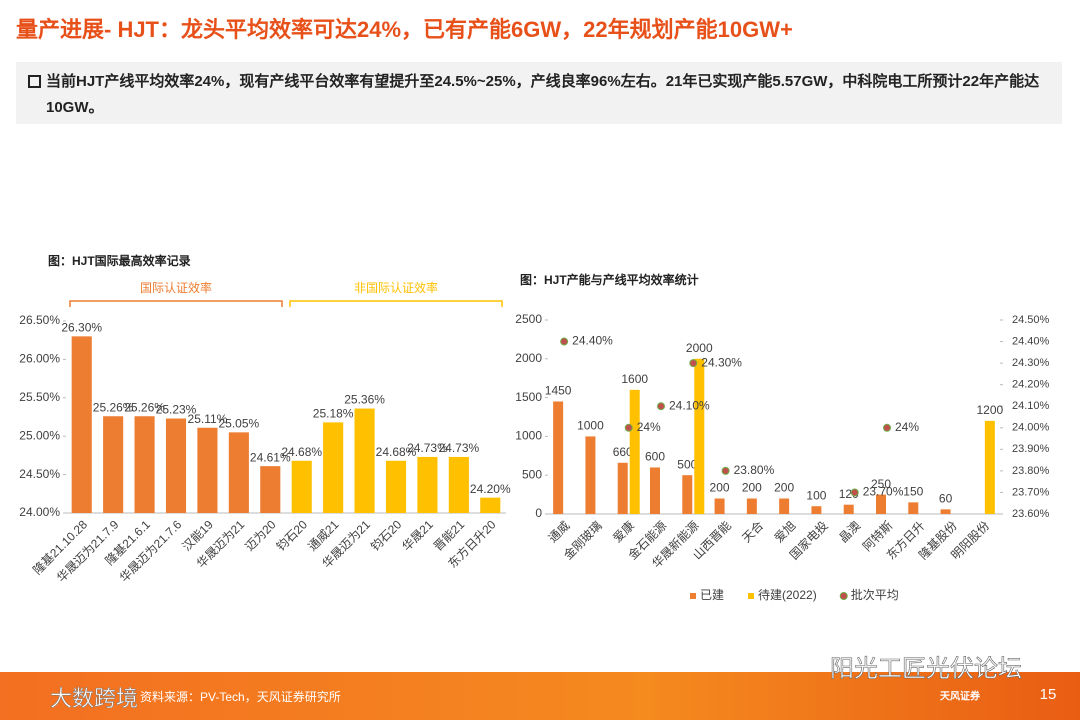 Image resolution: width=1080 pixels, height=720 pixels. Describe the element at coordinates (883, 492) in the screenshot. I see `value-label: 23.70%` at that location.